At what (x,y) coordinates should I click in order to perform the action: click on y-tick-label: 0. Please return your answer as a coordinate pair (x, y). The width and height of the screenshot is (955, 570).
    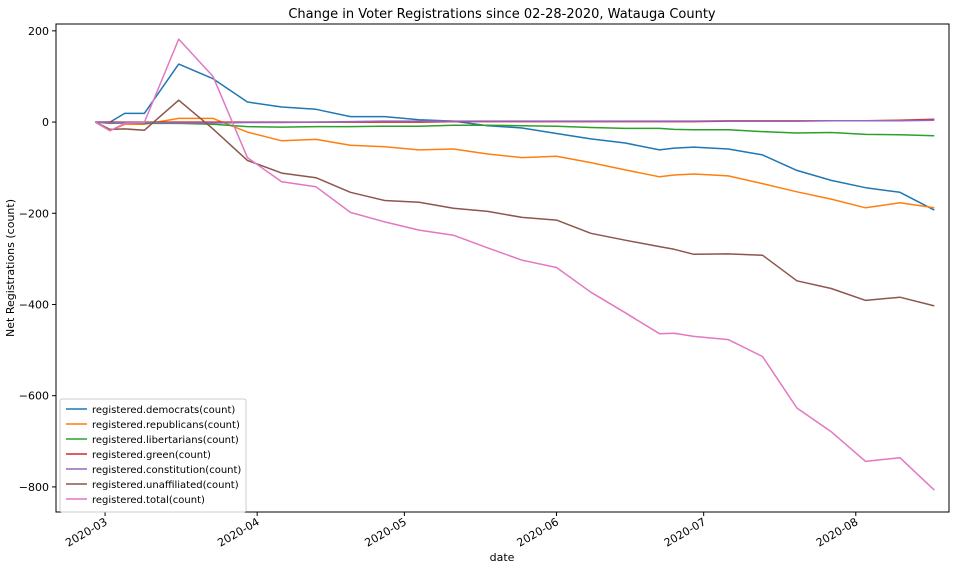
    Looking at the image, I should click on (45, 122).